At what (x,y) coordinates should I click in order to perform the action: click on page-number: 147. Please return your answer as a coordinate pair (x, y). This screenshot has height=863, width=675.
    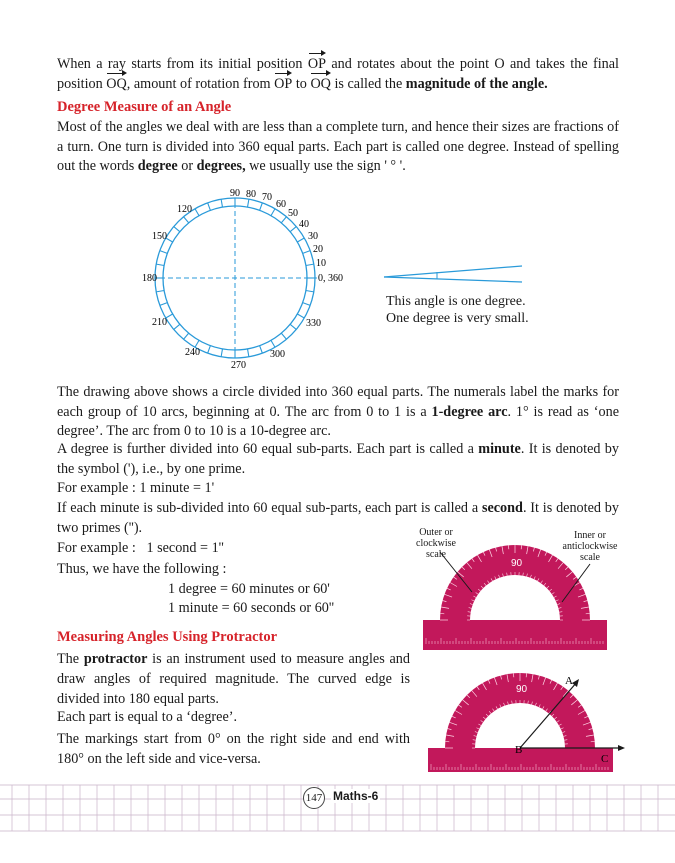
    Looking at the image, I should click on (314, 798).